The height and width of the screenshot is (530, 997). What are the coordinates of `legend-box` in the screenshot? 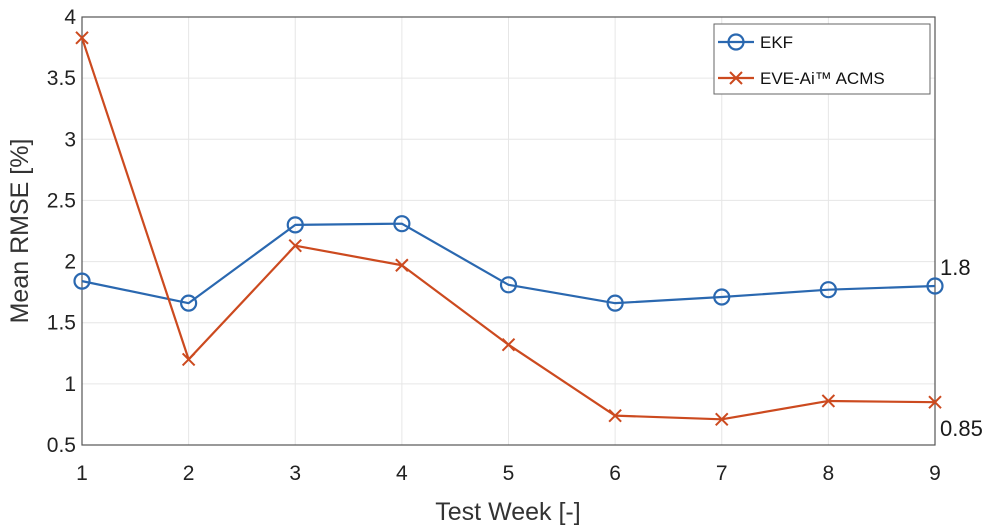 It's located at (822, 59).